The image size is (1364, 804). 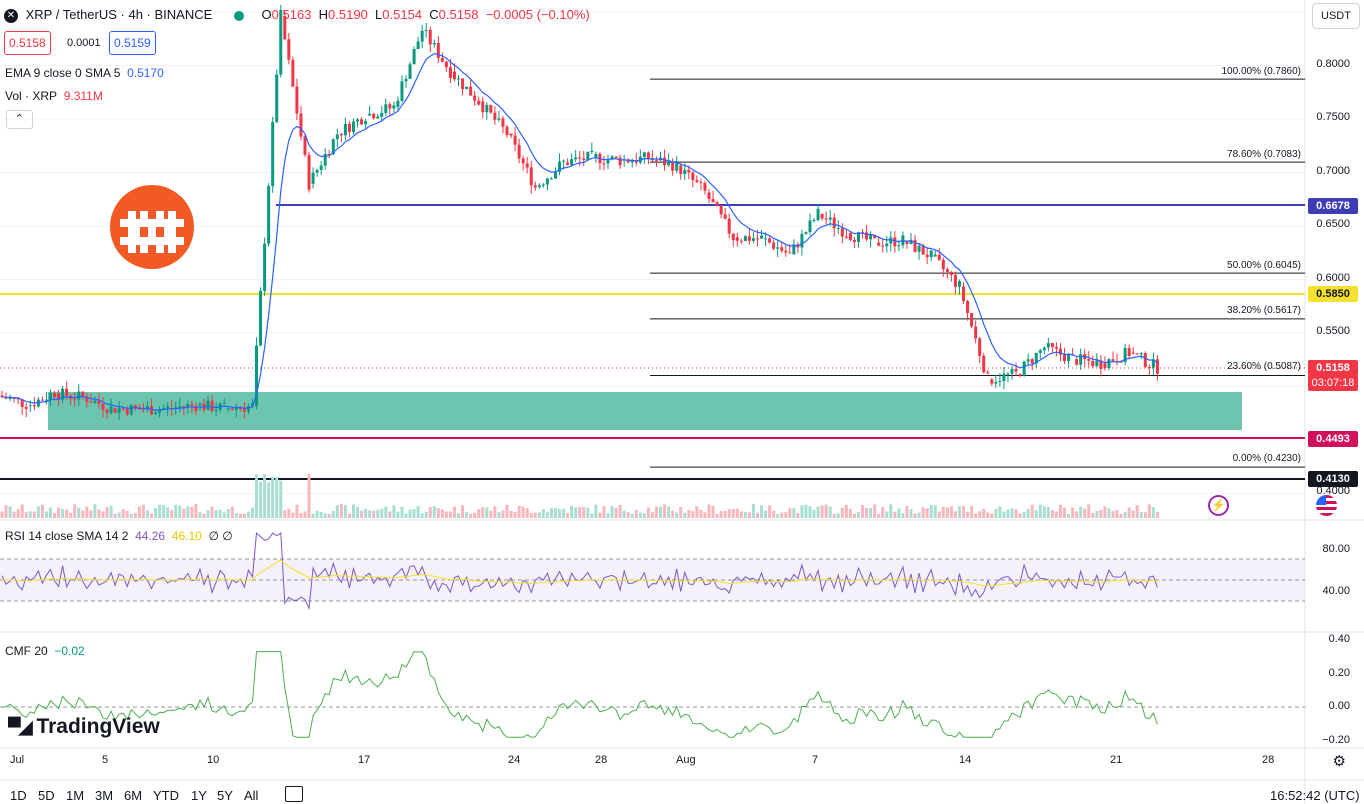 What do you see at coordinates (225, 795) in the screenshot?
I see `timeframe-5y-button: 5Y` at bounding box center [225, 795].